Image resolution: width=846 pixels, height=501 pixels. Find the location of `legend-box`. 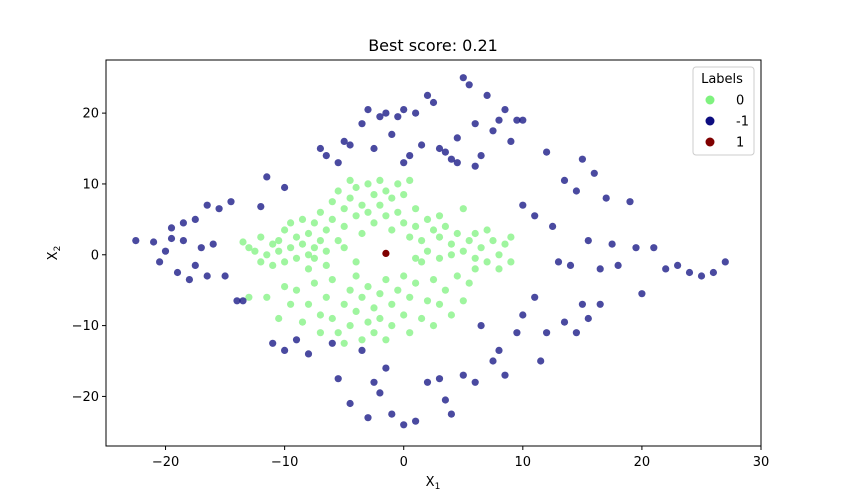

legend-box is located at coordinates (723, 111).